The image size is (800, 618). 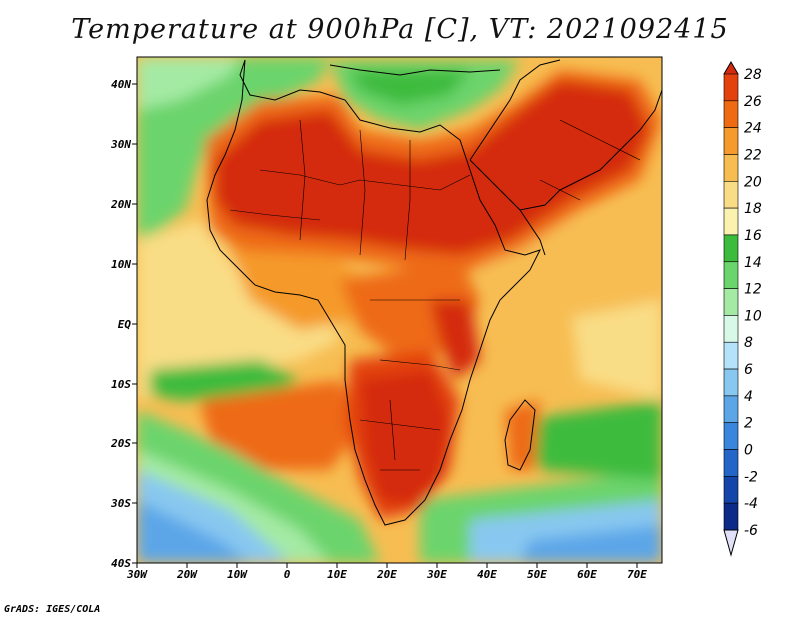 I want to click on colorbar-label: 16, so click(x=753, y=236).